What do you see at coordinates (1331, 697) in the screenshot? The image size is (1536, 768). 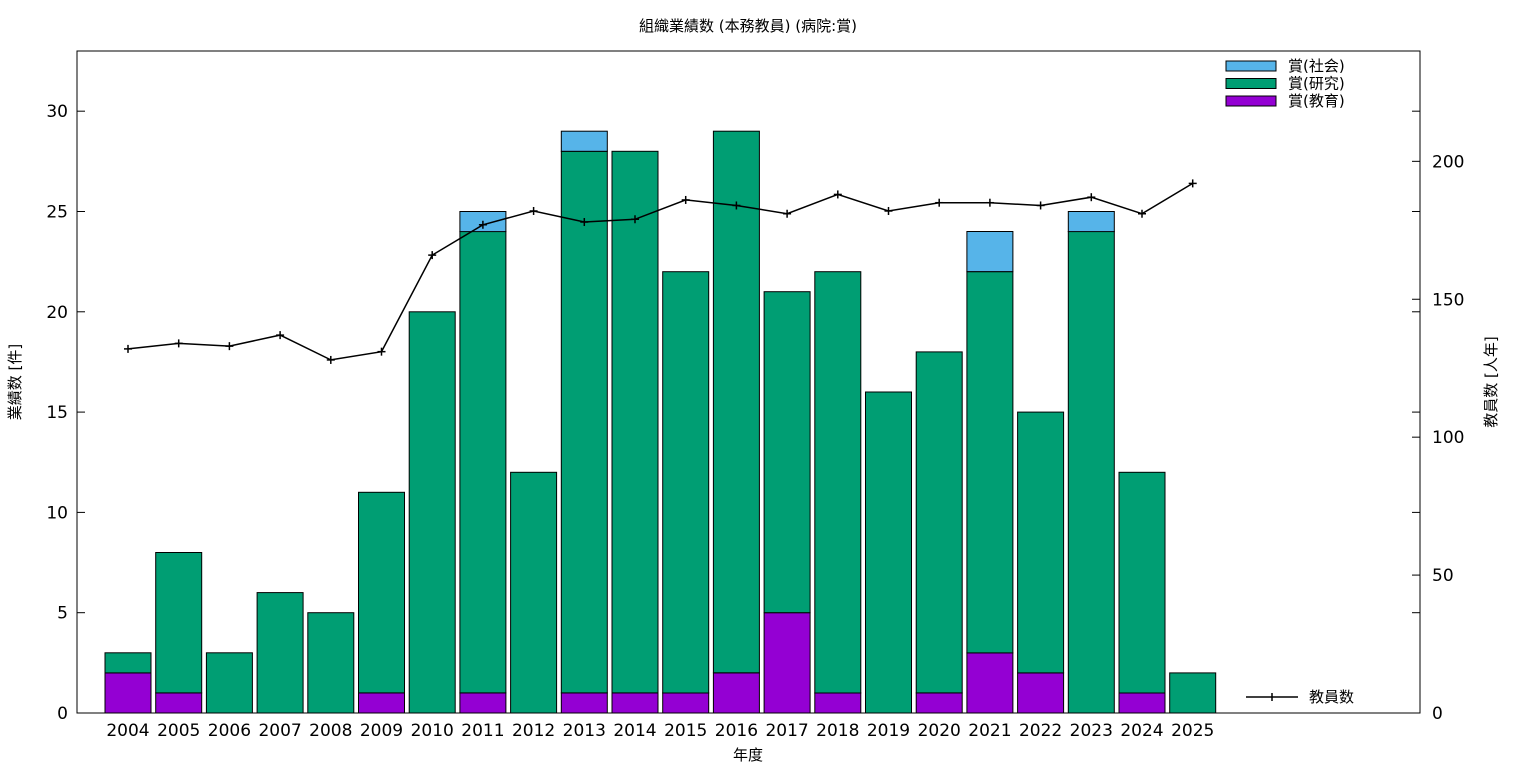 I see `legend-label-line: 教員数` at bounding box center [1331, 697].